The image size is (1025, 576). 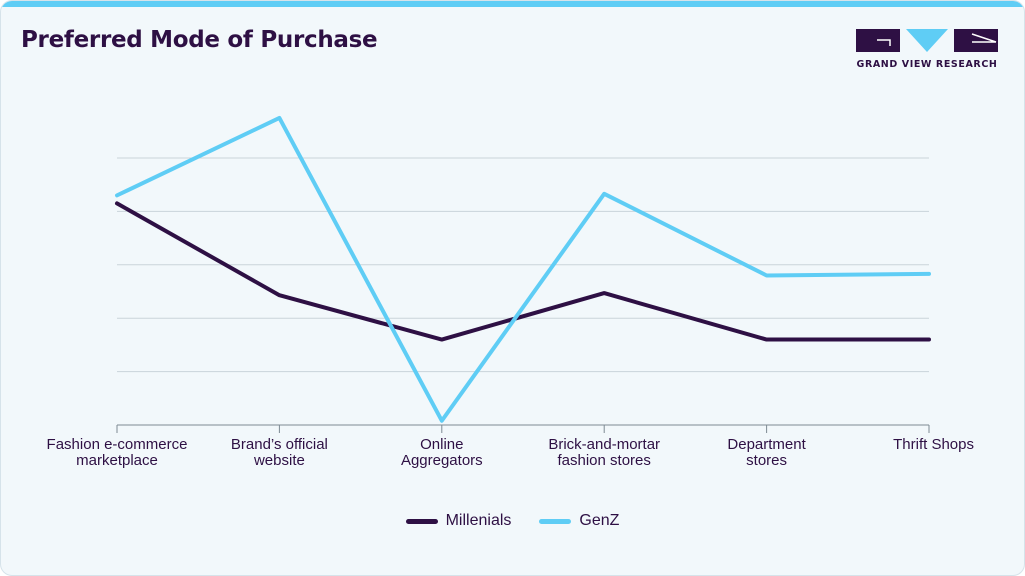 What do you see at coordinates (117, 444) in the screenshot?
I see `x-tick-label-line: Fashion e-commerce` at bounding box center [117, 444].